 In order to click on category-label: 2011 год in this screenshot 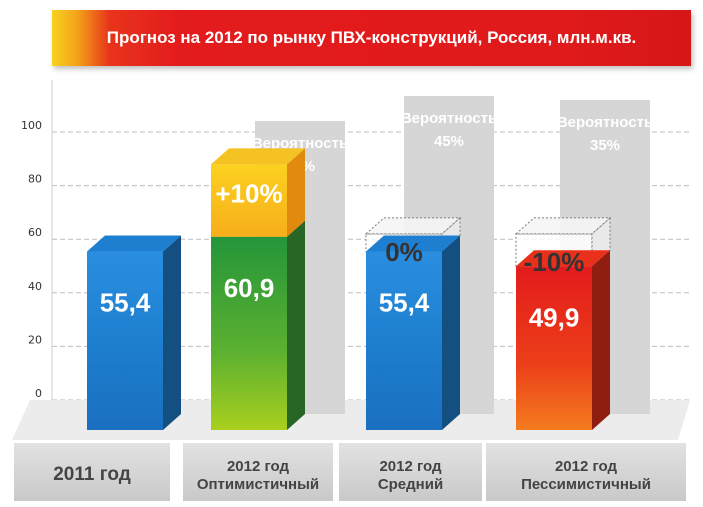, I will do `click(92, 472)`.